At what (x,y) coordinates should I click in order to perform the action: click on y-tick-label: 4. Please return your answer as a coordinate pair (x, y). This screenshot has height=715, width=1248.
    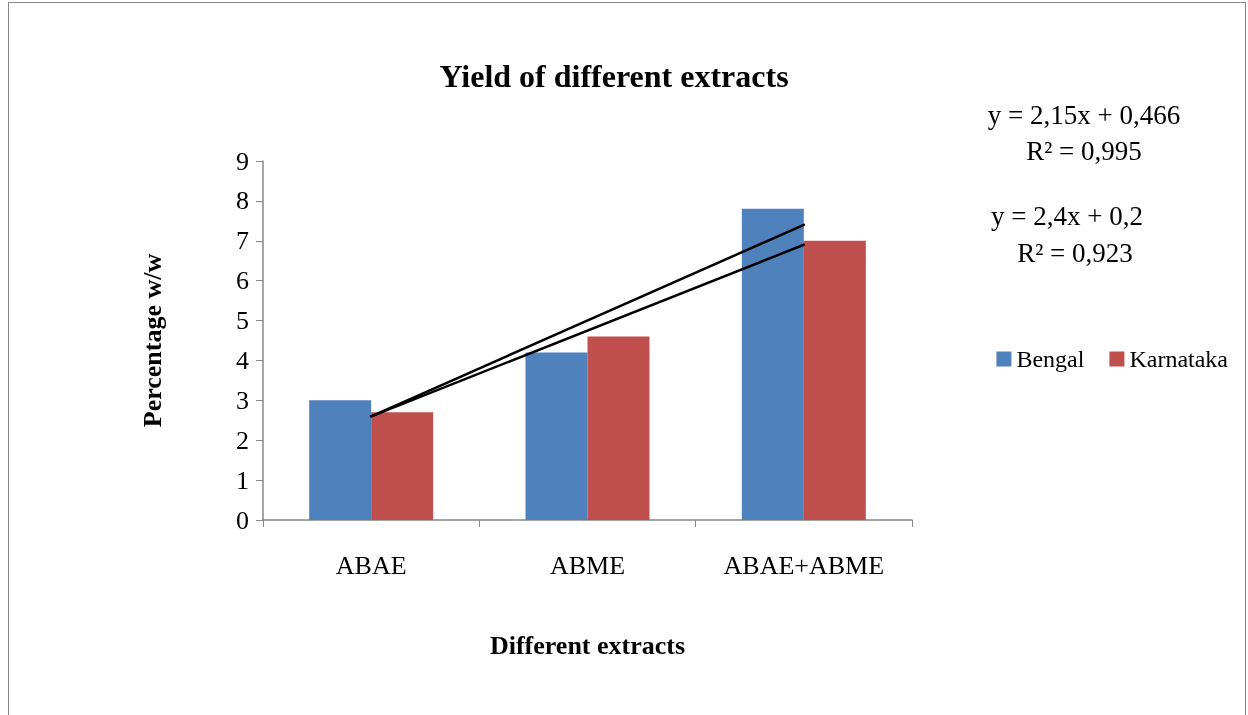
    Looking at the image, I should click on (242, 360).